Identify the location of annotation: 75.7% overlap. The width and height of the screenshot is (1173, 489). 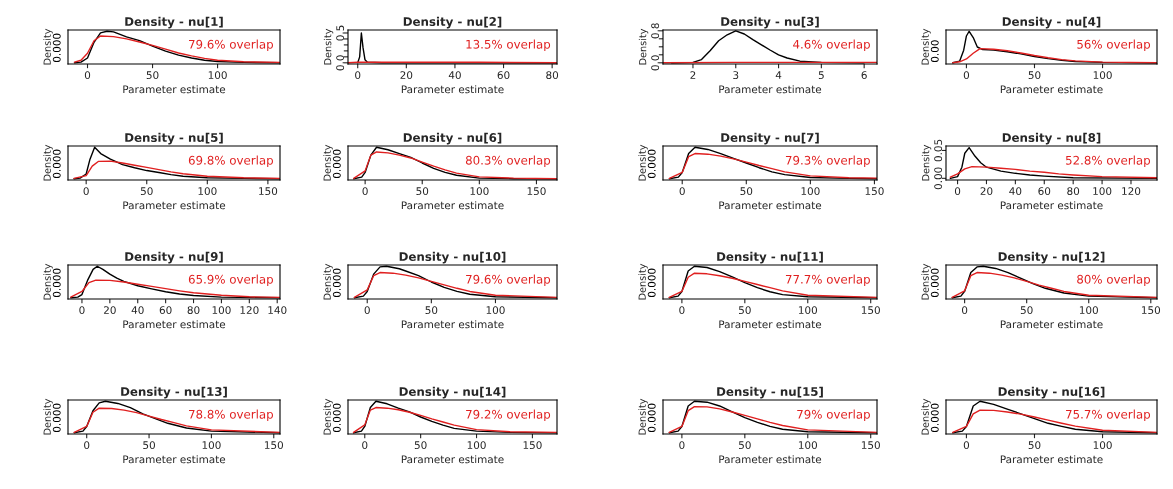
(1108, 415).